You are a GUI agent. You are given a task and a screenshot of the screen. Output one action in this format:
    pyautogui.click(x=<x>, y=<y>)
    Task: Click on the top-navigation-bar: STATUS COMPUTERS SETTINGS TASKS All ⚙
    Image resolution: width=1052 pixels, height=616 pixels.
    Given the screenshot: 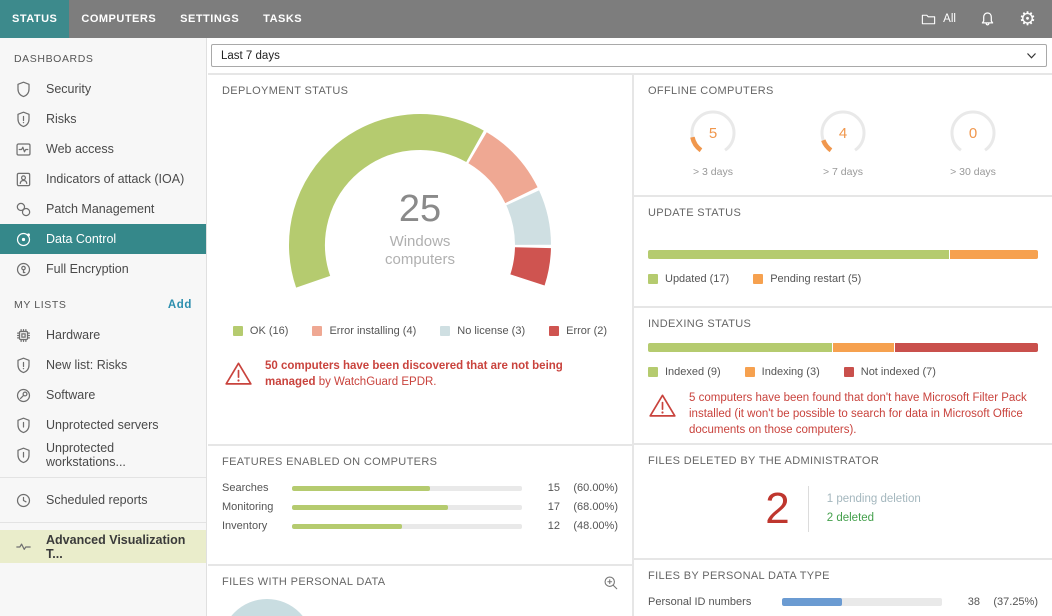 What is the action you would take?
    pyautogui.click(x=526, y=19)
    